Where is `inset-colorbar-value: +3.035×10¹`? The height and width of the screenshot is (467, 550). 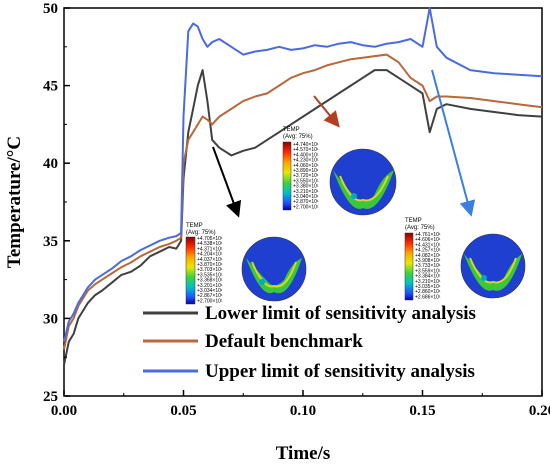 inset-colorbar-value: +3.035×10¹ is located at coordinates (428, 287).